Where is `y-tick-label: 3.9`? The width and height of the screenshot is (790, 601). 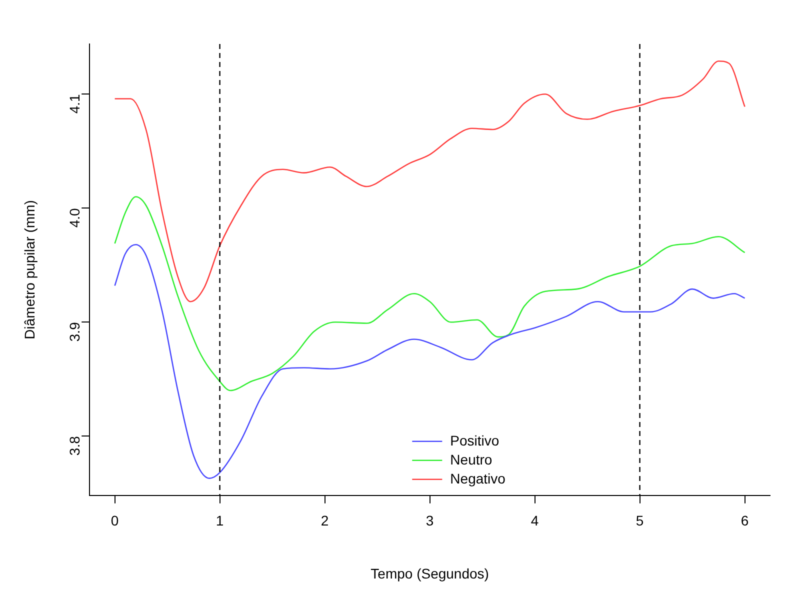
y-tick-label: 3.9 is located at coordinates (74, 332).